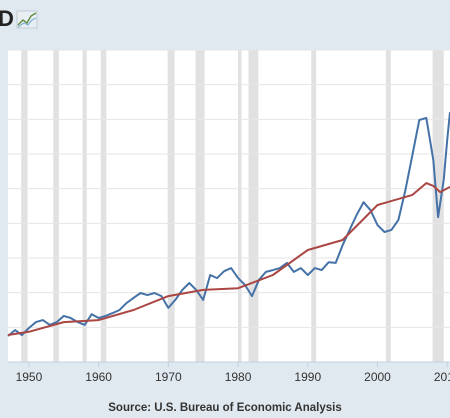  What do you see at coordinates (307, 377) in the screenshot?
I see `x-tick-label: 1990` at bounding box center [307, 377].